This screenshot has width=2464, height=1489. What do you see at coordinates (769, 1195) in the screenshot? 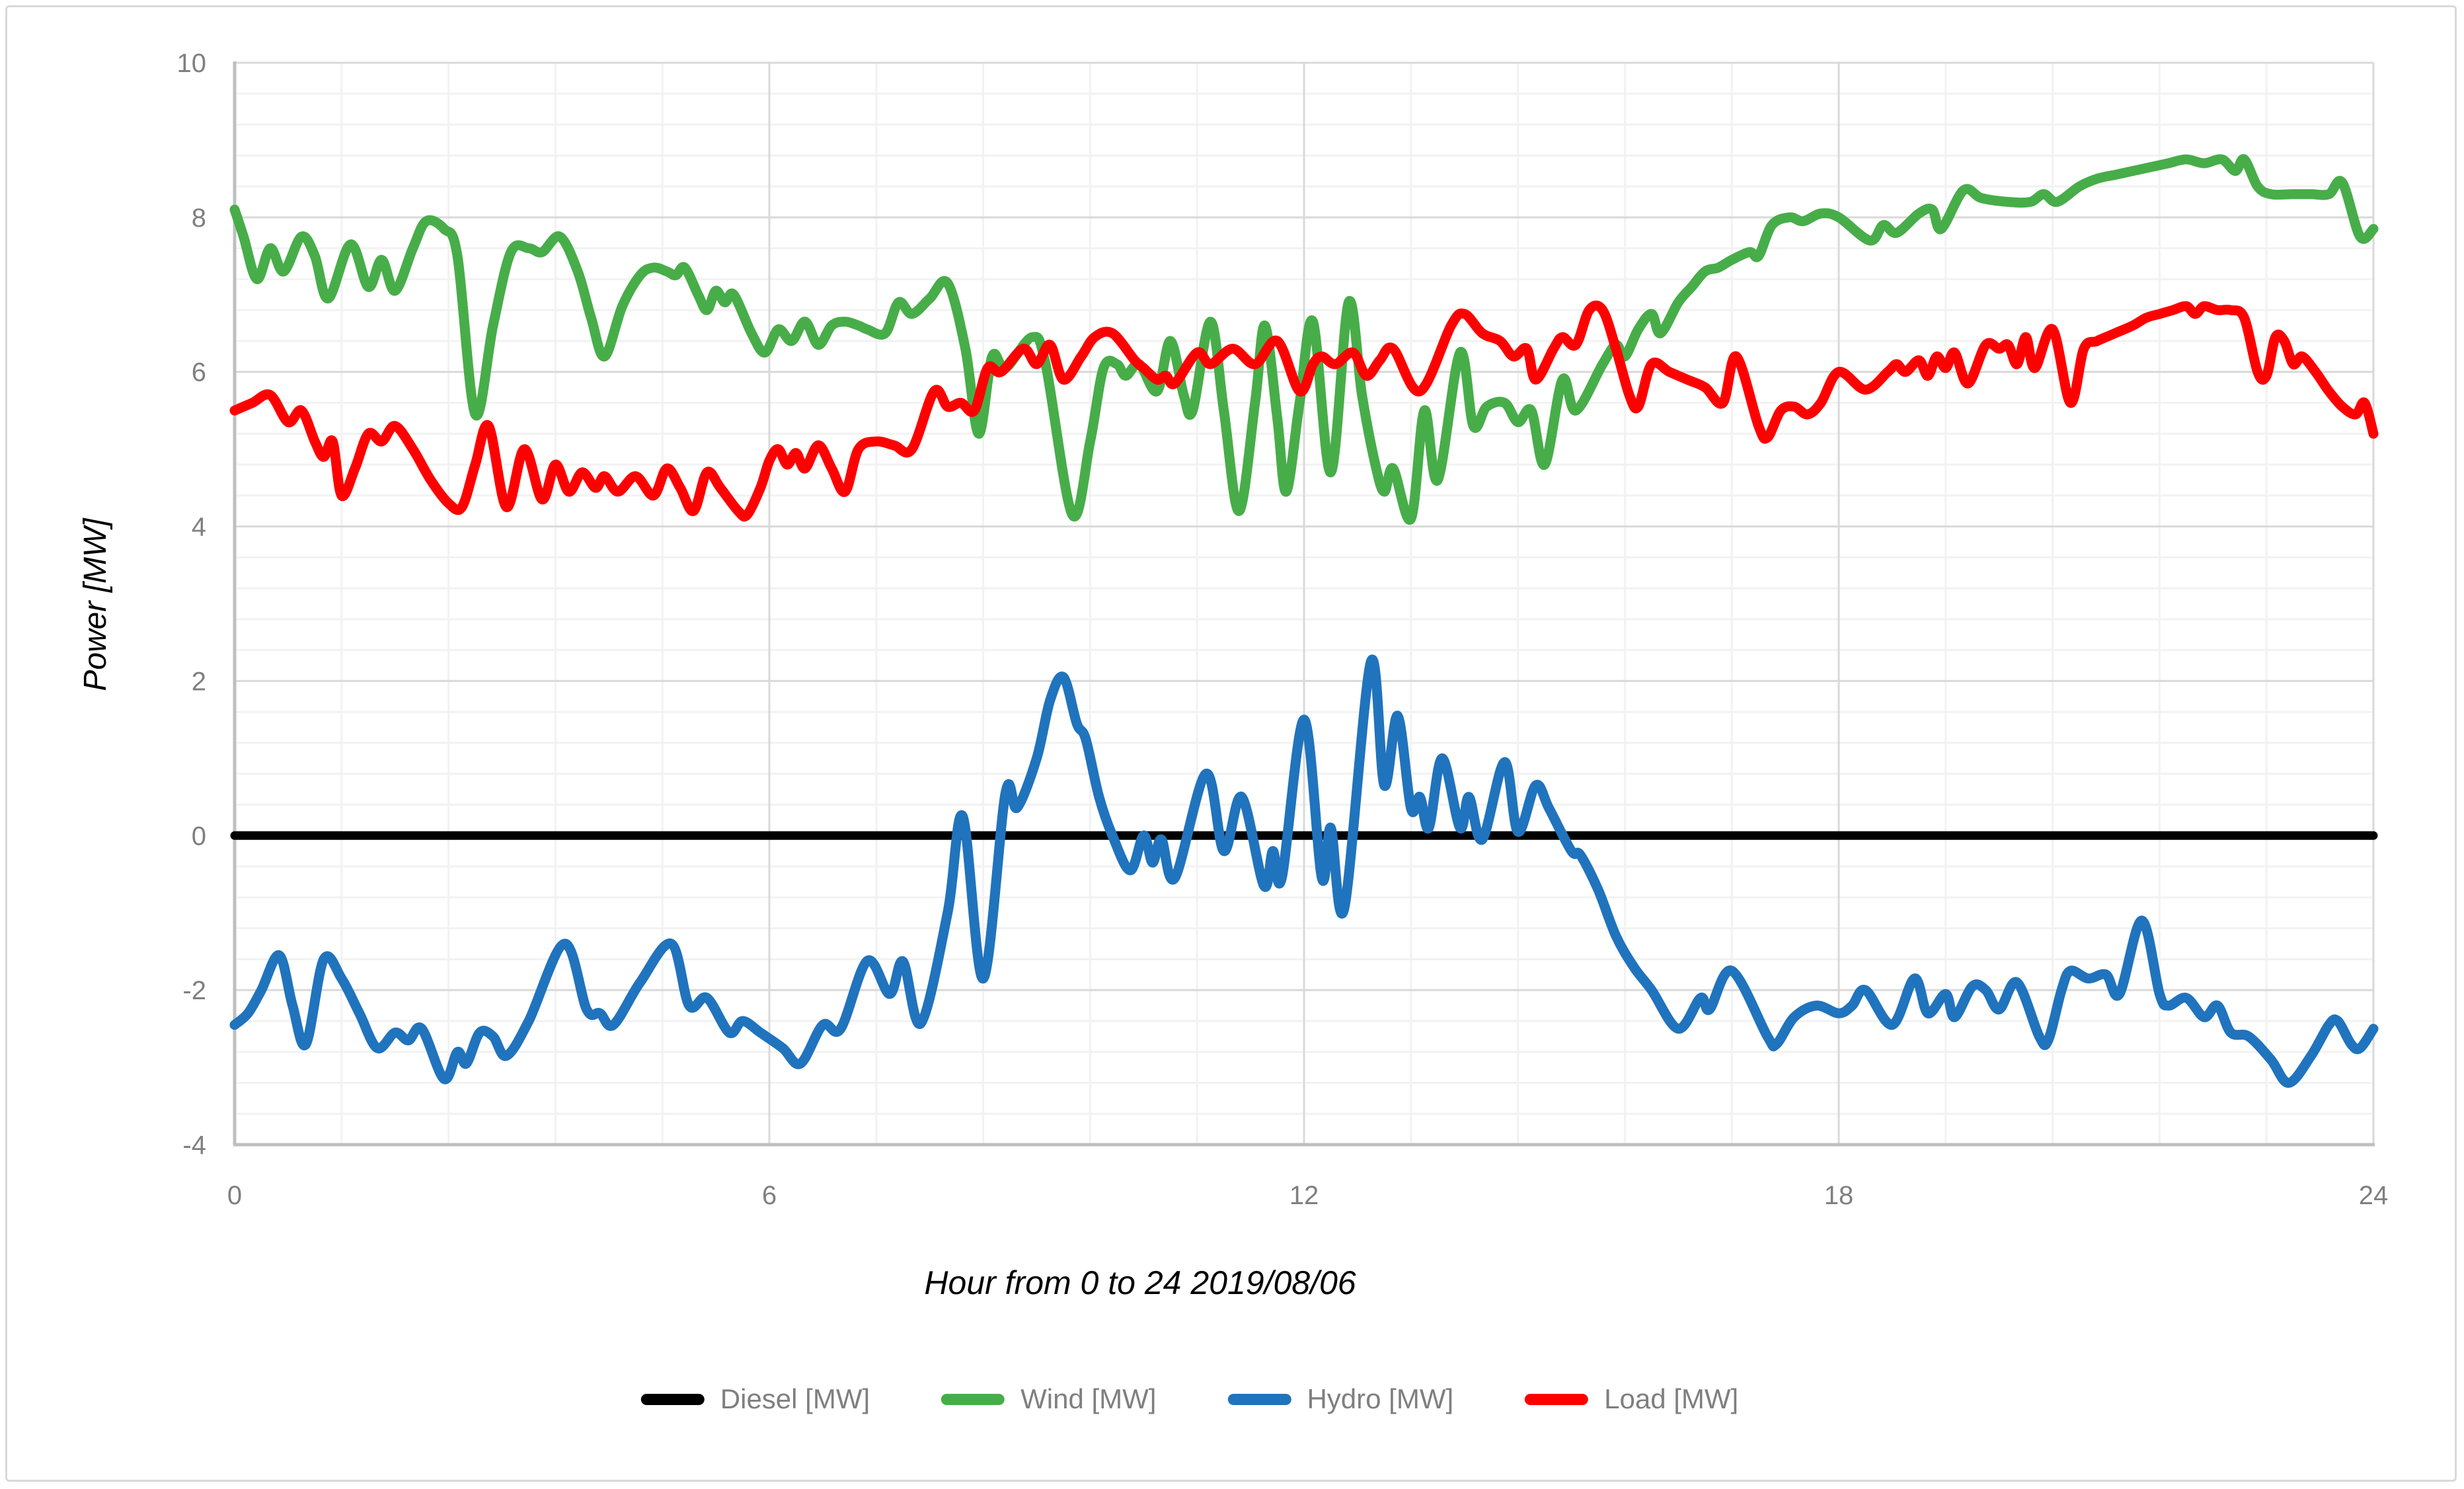
I see `x-tick-label: 6` at bounding box center [769, 1195].